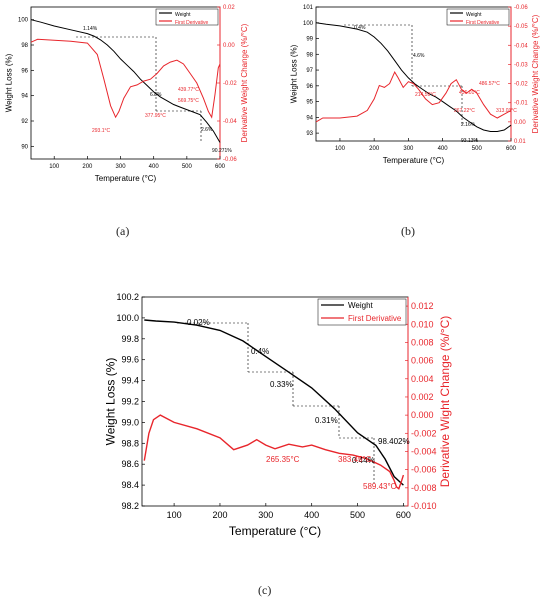 The image size is (550, 601). Describe the element at coordinates (380, 486) in the screenshot. I see `chart-2-annotation: 589.43°C` at that location.